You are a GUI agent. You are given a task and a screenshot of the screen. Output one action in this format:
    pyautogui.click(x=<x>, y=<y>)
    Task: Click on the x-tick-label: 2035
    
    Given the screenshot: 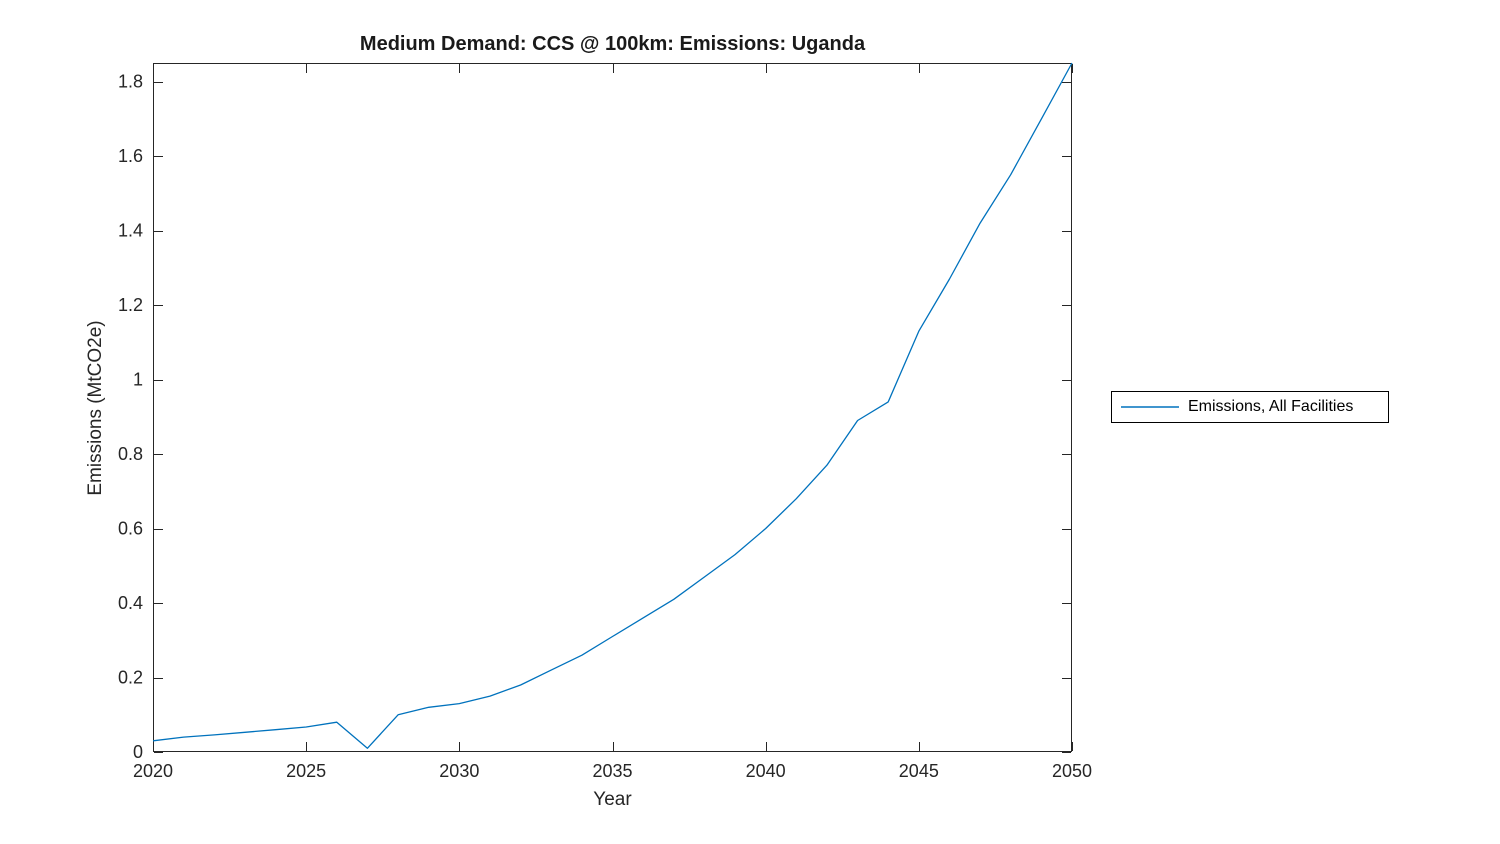 What is the action you would take?
    pyautogui.click(x=612, y=771)
    